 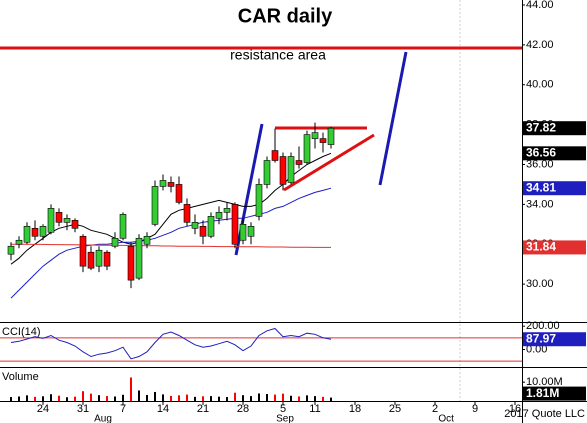 I want to click on panel-title: CCI(14), so click(x=21, y=332).